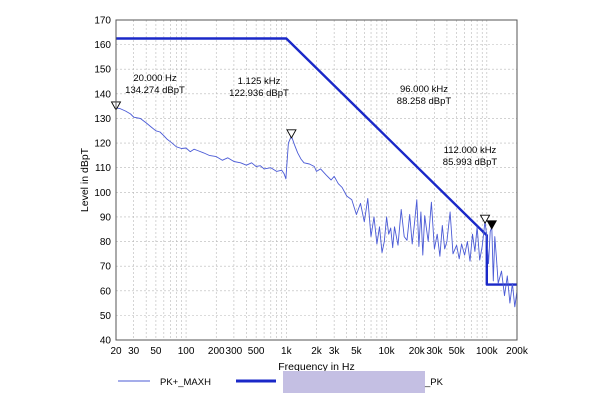 The image size is (600, 400). I want to click on x-tick-label: 50, so click(156, 351).